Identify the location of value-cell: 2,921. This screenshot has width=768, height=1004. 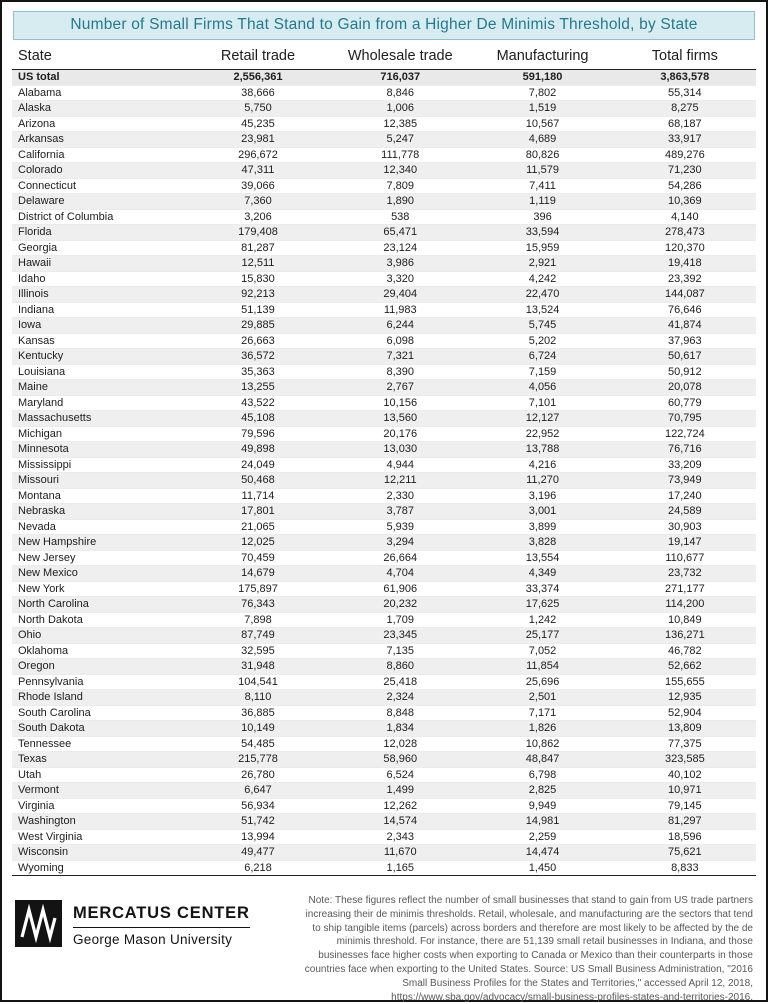
(542, 263).